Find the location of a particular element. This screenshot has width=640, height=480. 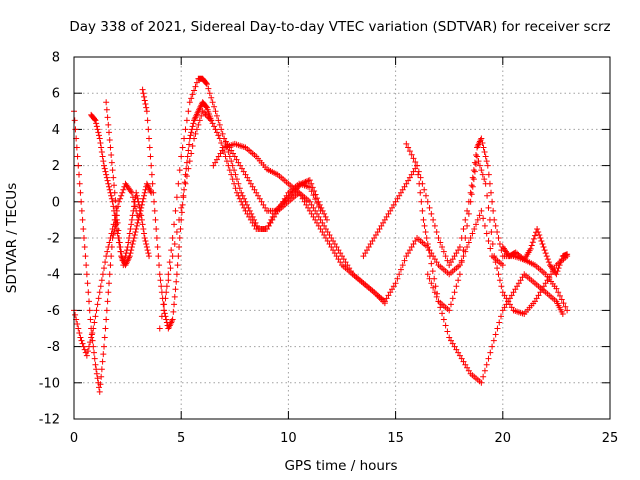

series-sat-a is located at coordinates (95, 251).